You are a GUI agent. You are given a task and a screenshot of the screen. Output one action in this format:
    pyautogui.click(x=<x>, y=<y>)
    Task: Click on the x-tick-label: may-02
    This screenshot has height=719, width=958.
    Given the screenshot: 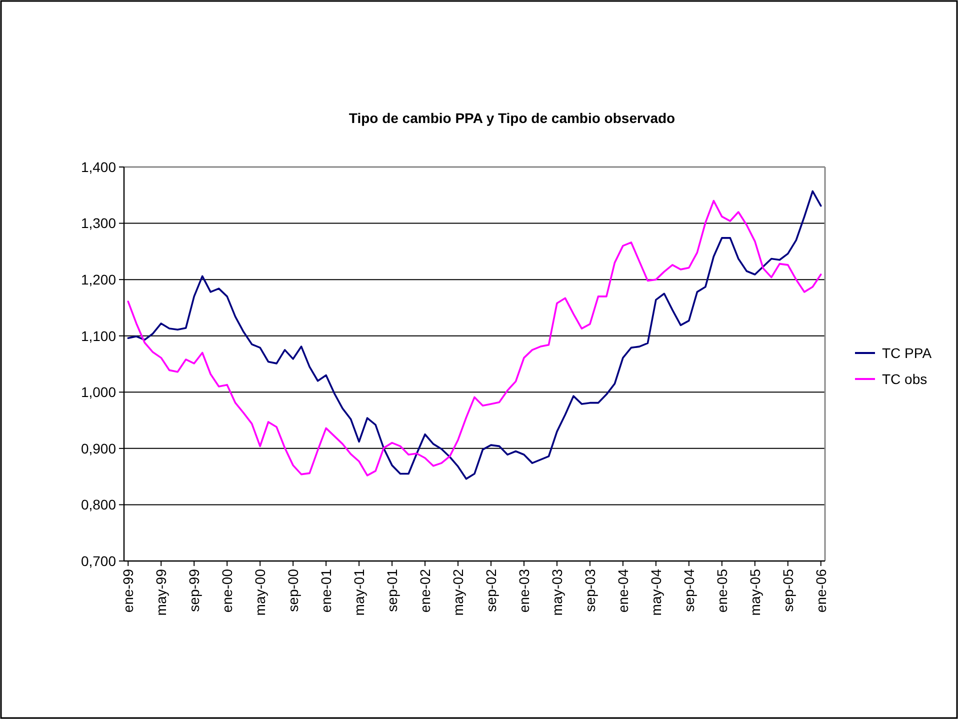 What is the action you would take?
    pyautogui.click(x=458, y=592)
    